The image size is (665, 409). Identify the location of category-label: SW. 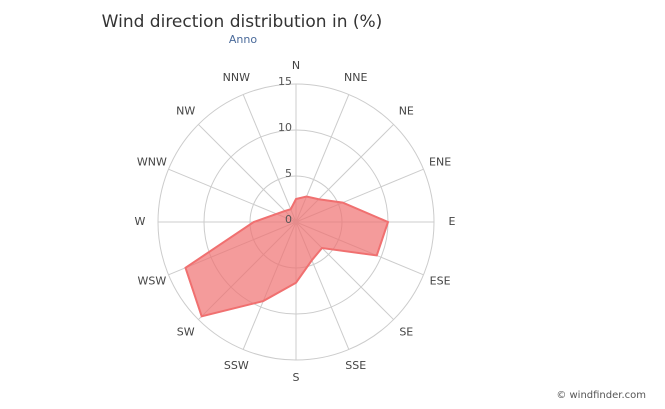
(186, 331).